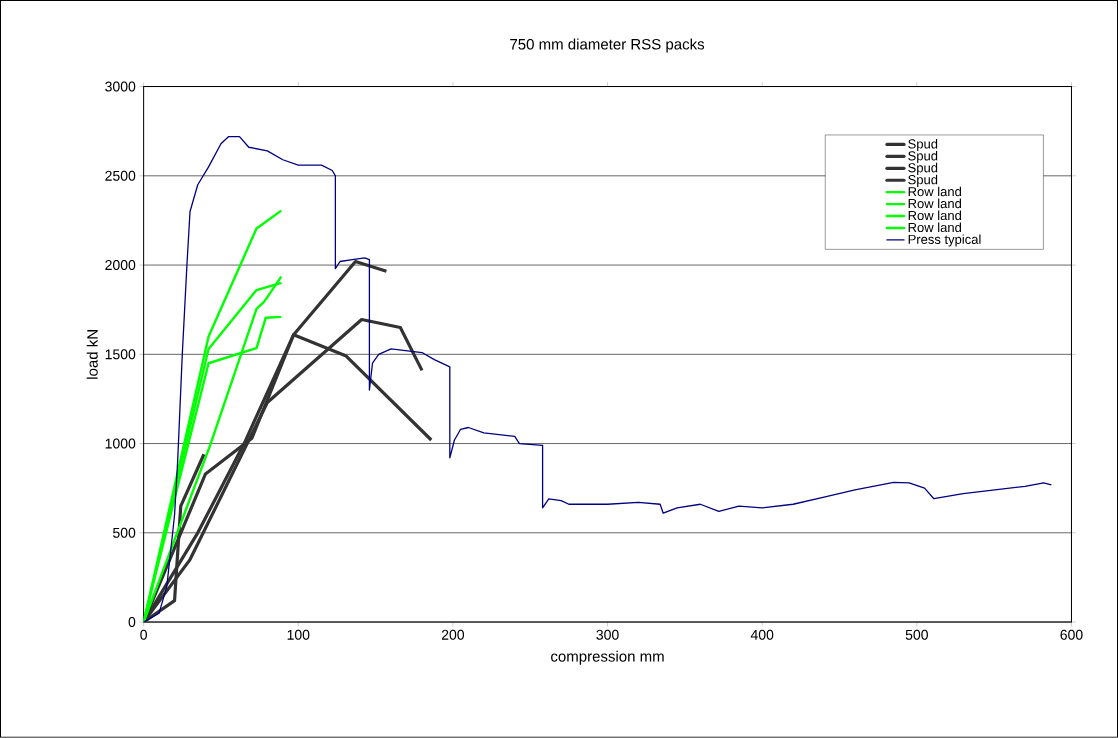 Image resolution: width=1118 pixels, height=738 pixels. What do you see at coordinates (120, 443) in the screenshot?
I see `y-tick-label: 1000` at bounding box center [120, 443].